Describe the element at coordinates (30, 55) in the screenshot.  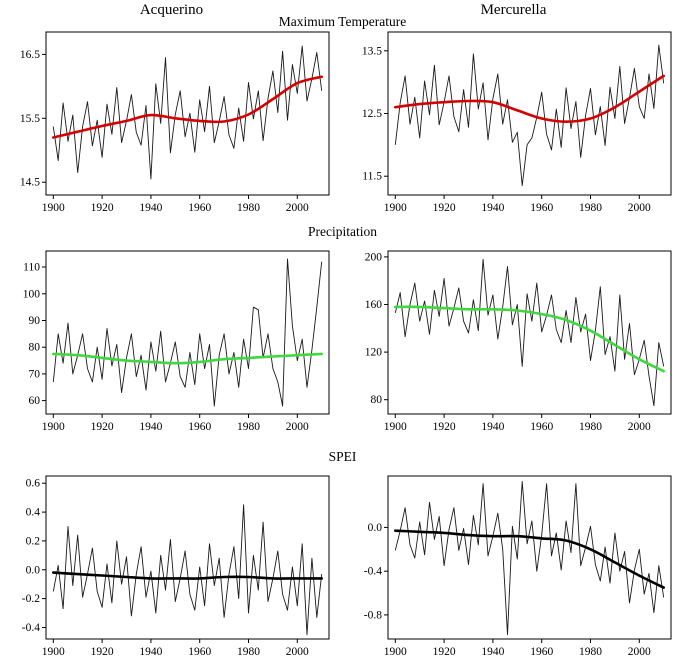
I see `svg-text: 16.5` at that location.